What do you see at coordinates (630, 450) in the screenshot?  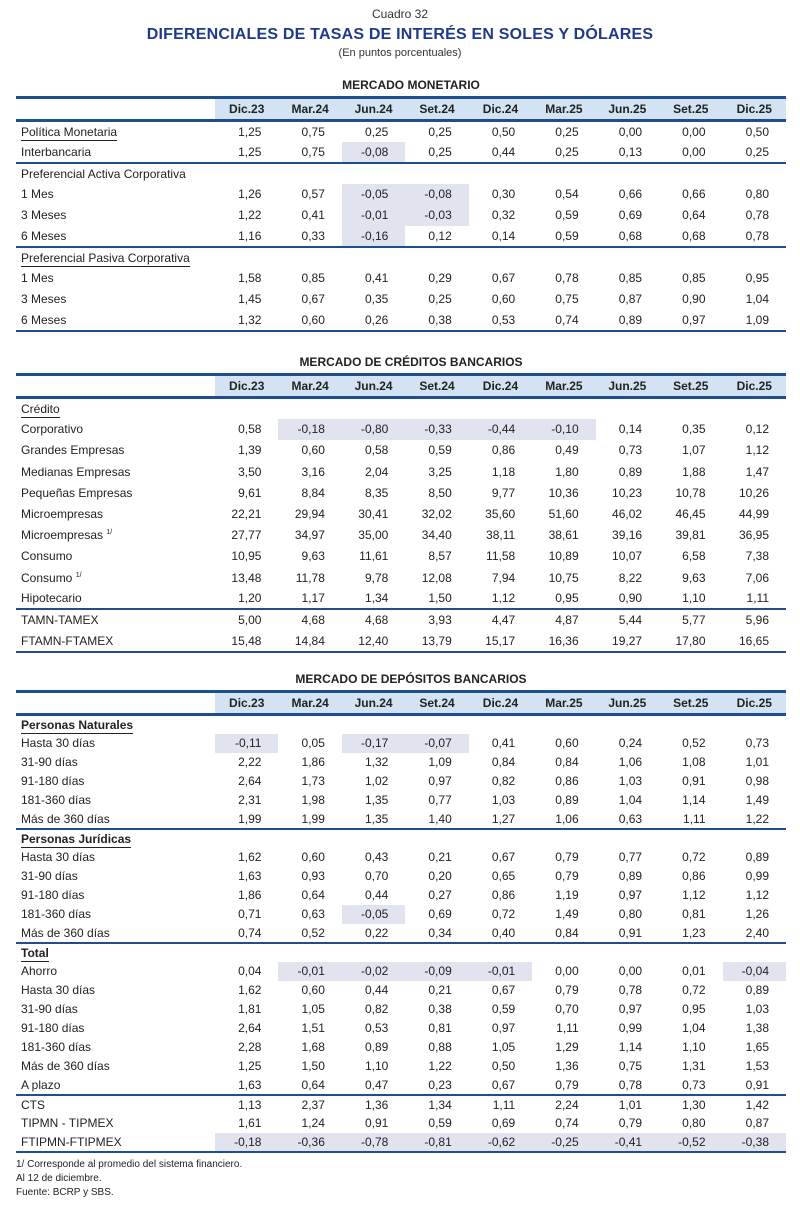 I see `value-cell: 0,73` at bounding box center [630, 450].